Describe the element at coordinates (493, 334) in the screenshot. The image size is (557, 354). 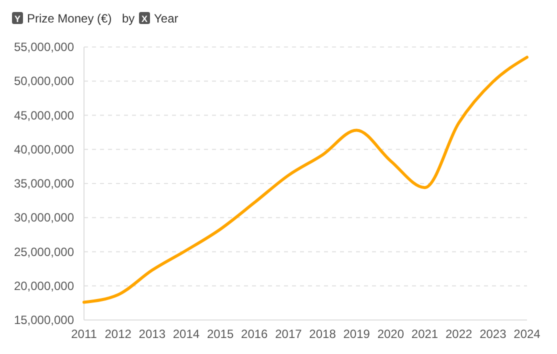
I see `x-tick-label: 2023` at that location.